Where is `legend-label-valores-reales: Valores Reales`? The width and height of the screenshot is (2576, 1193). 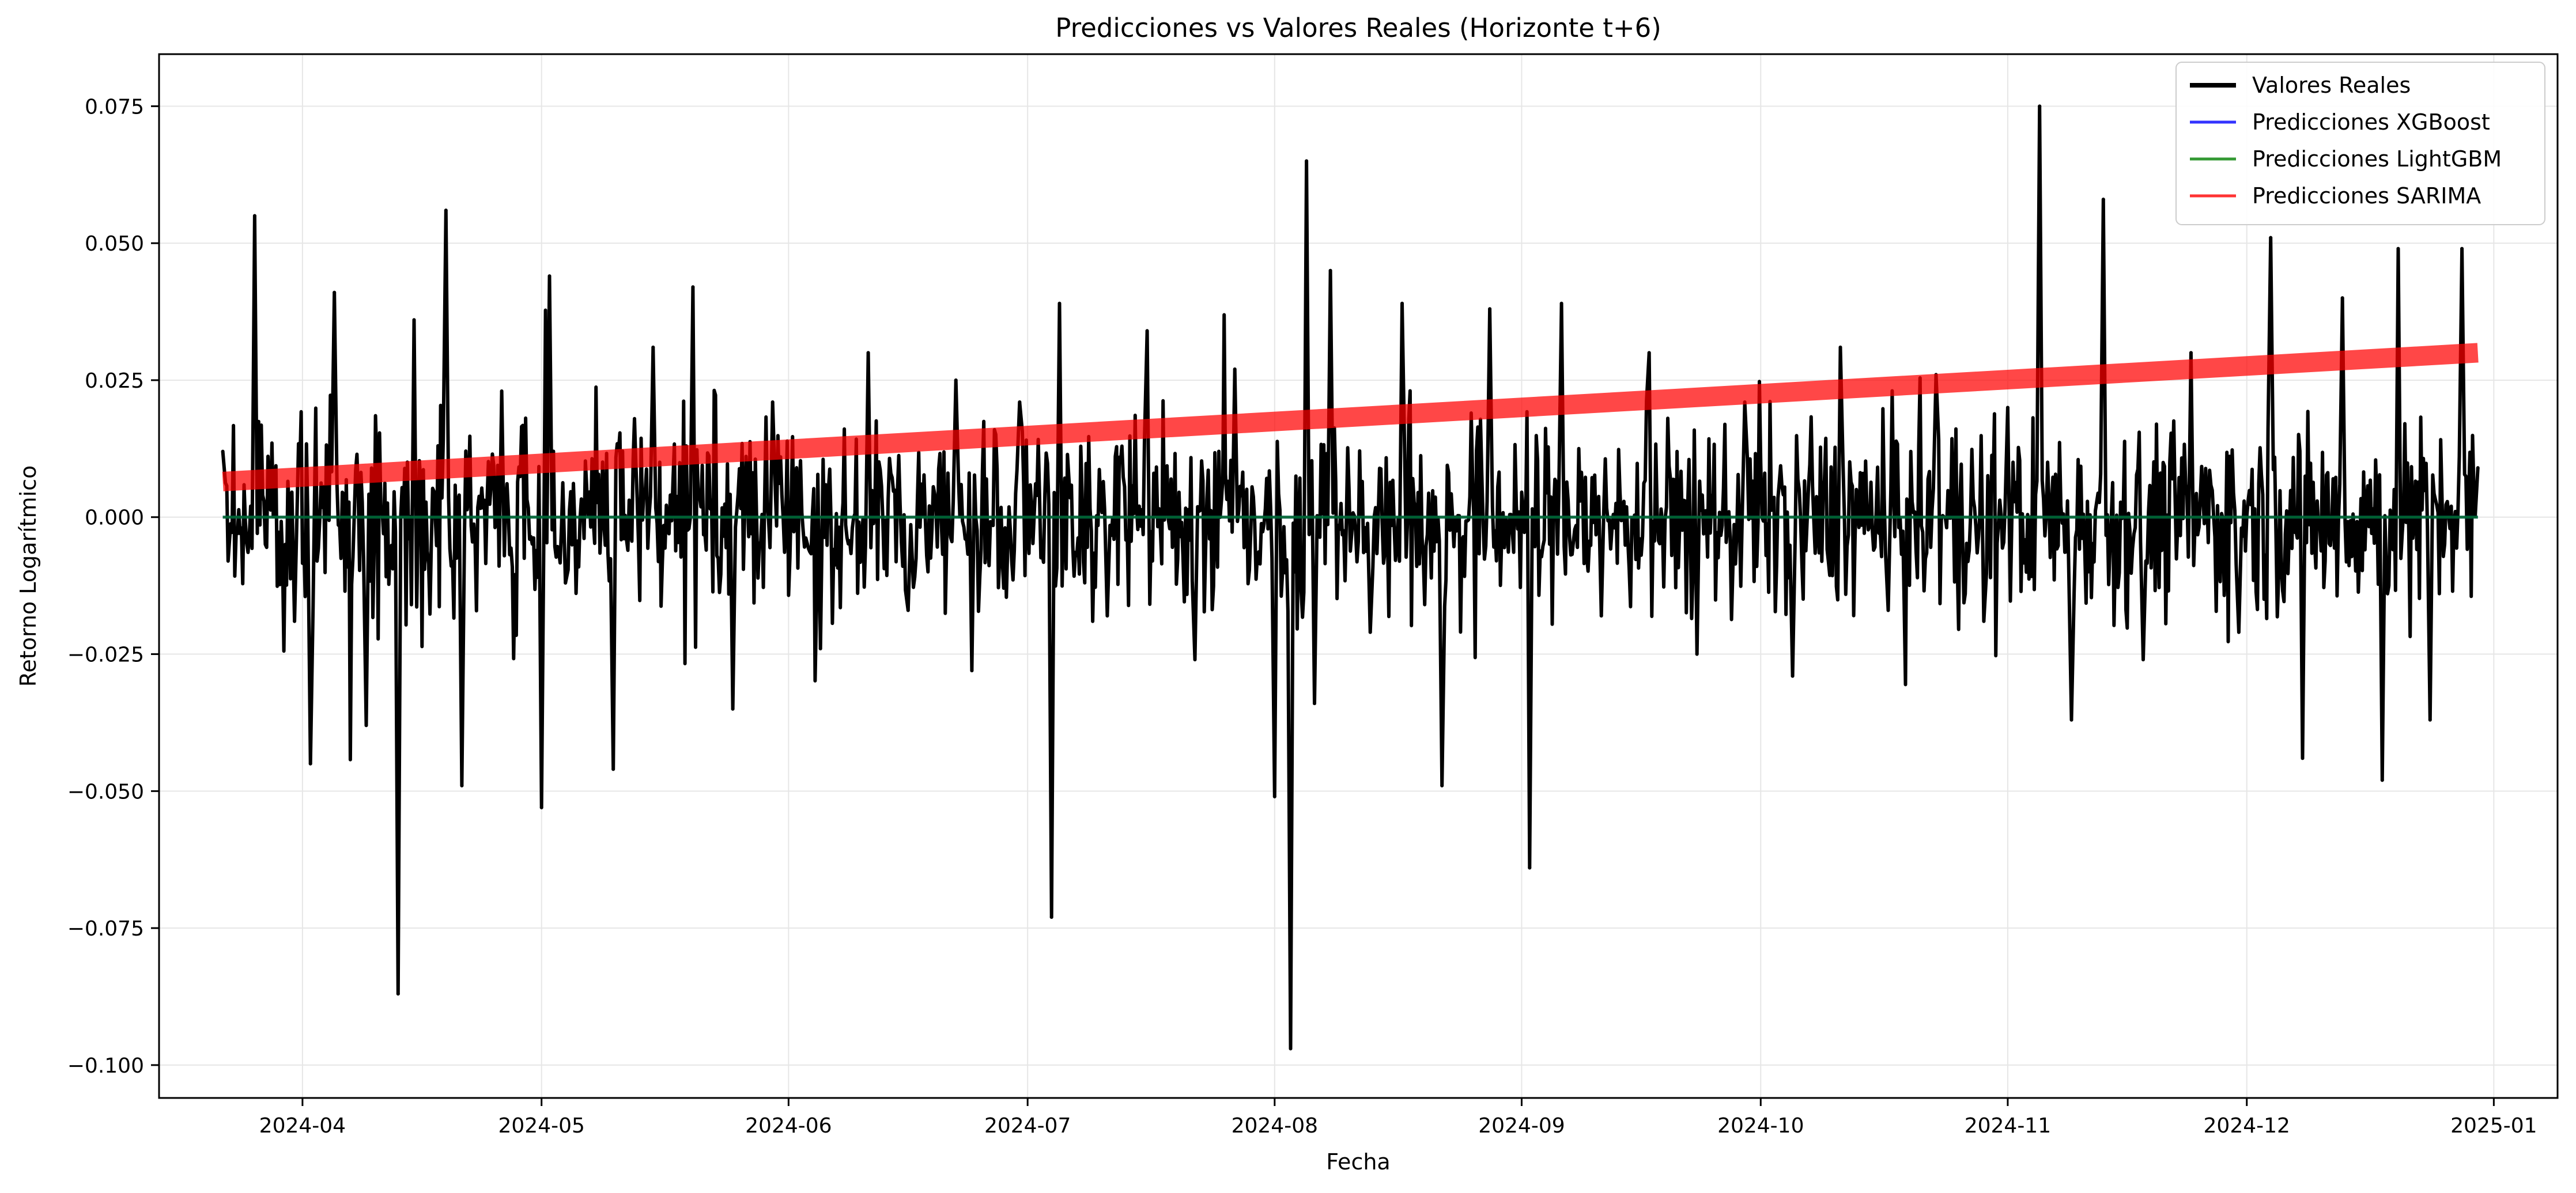
legend-label-valores-reales: Valores Reales is located at coordinates (2331, 85).